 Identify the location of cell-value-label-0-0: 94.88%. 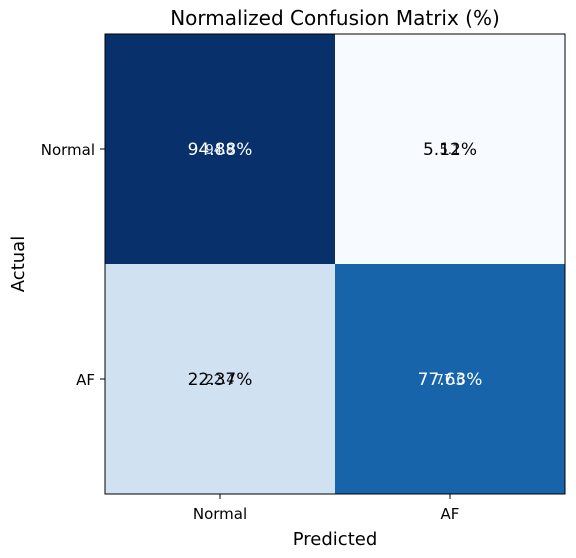
(220, 150).